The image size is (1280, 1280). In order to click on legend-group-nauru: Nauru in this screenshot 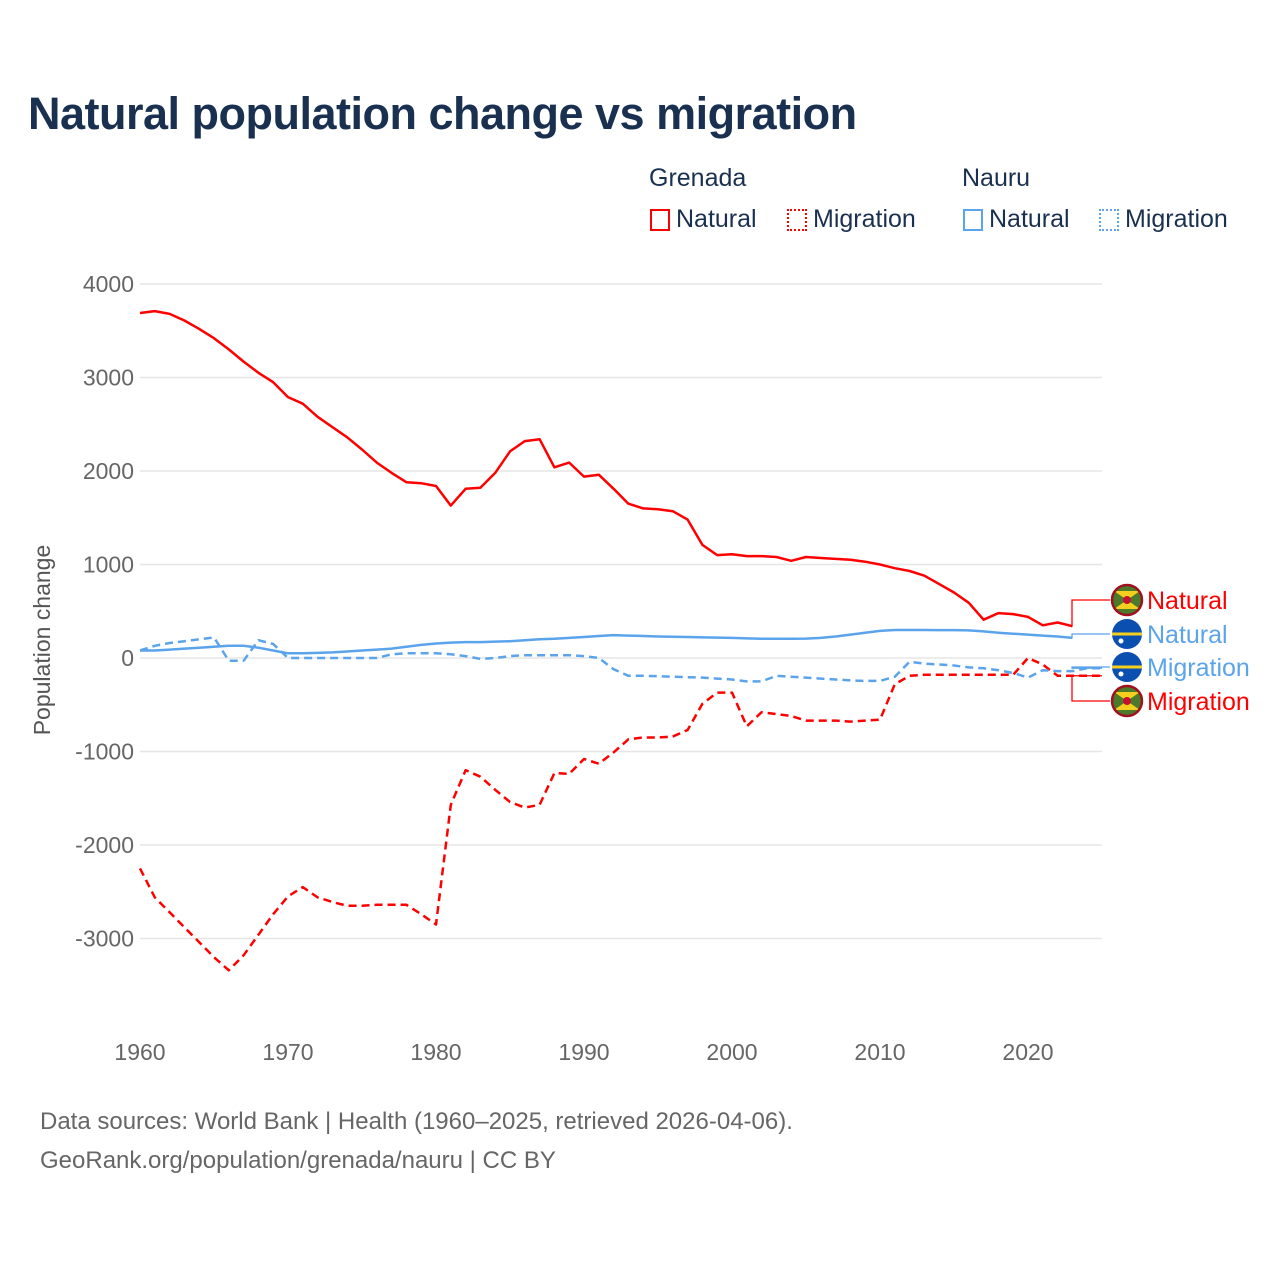, I will do `click(996, 178)`.